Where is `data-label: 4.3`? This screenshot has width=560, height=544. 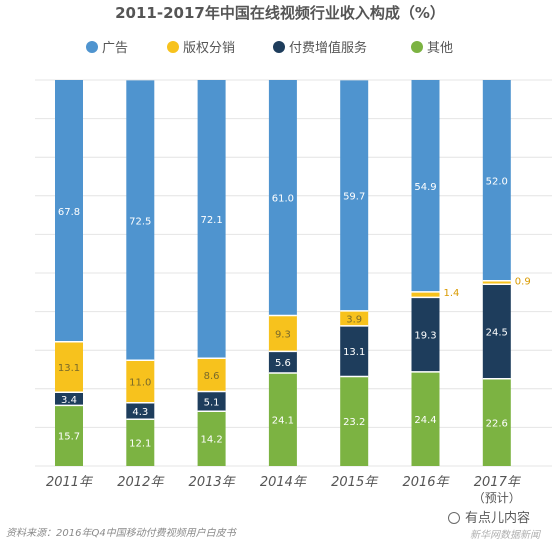
data-label: 4.3 is located at coordinates (140, 412).